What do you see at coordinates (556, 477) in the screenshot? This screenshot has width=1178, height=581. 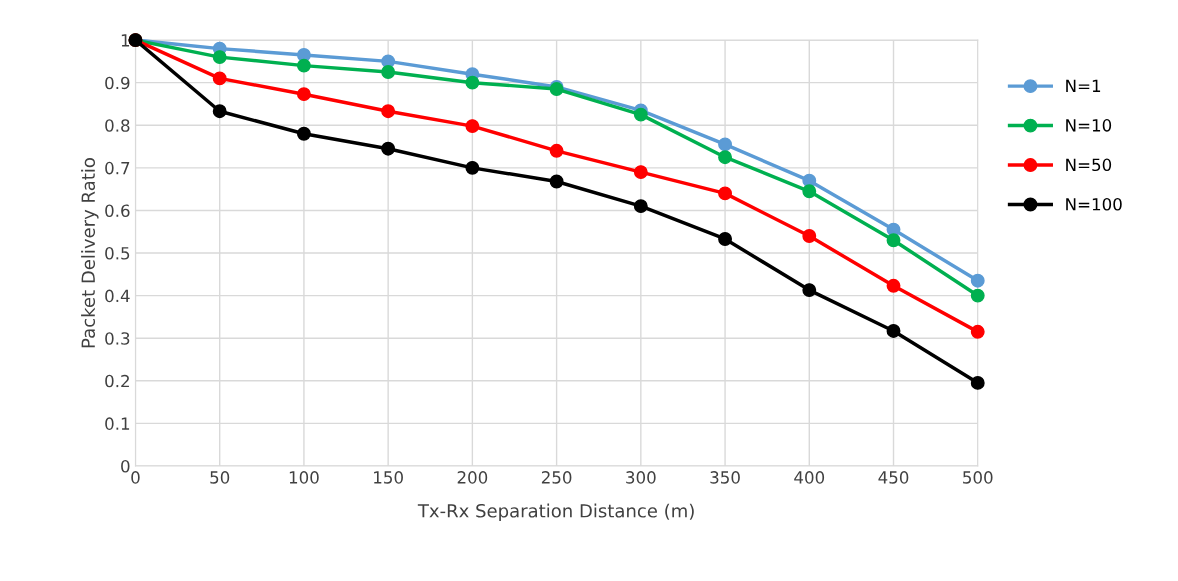 I see `x-tick-label: 250` at bounding box center [556, 477].